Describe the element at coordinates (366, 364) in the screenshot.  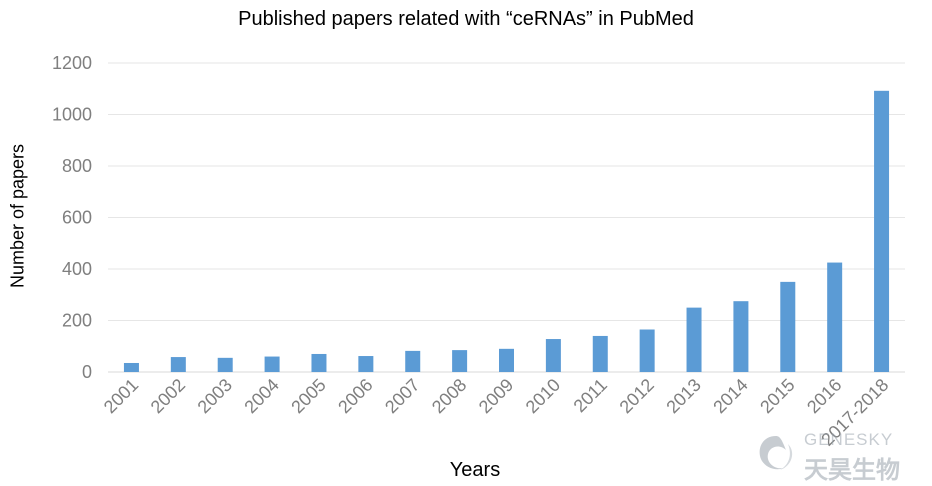
I see `bar-2006` at that location.